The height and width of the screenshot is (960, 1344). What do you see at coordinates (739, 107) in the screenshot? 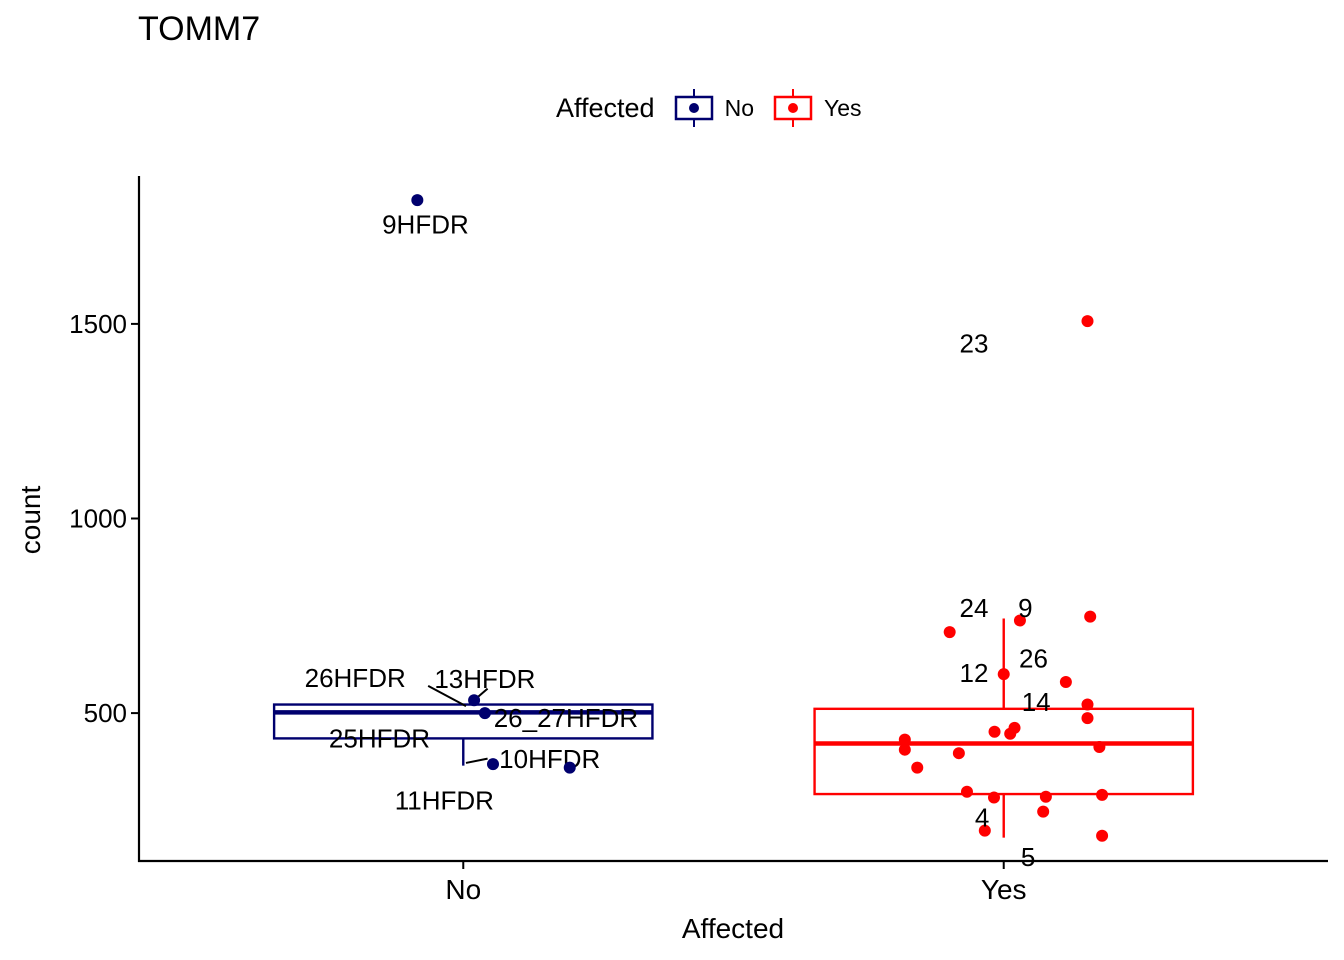
I see `legend-label-no: No` at bounding box center [739, 107].